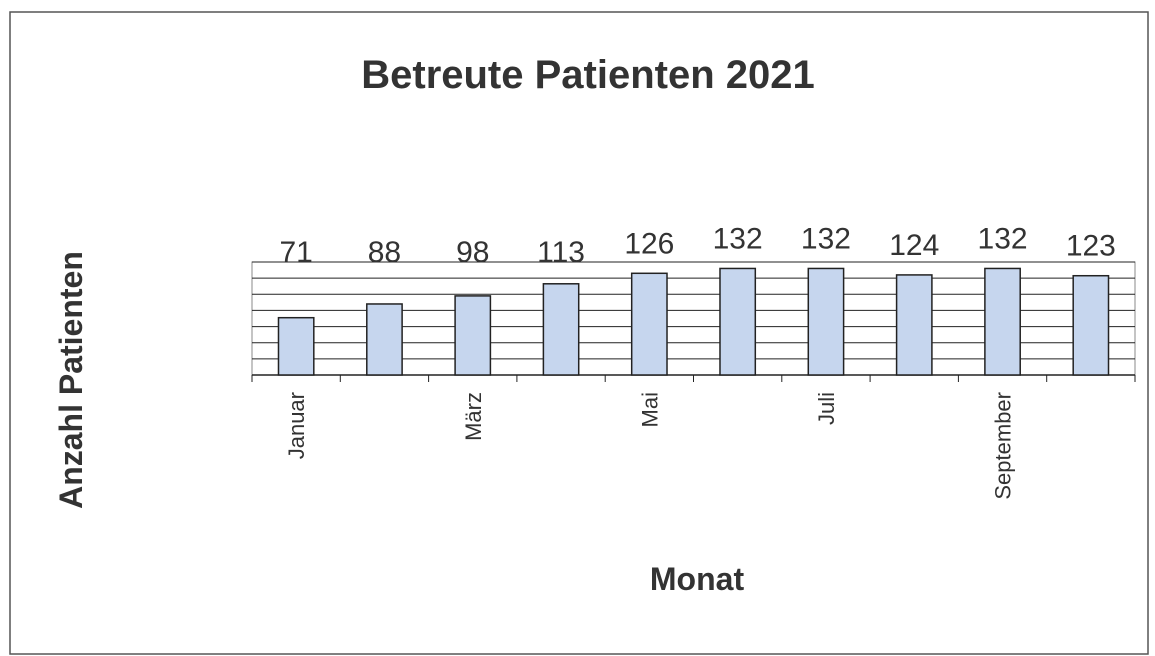 This screenshot has width=1155, height=656. I want to click on data-label: 71, so click(295, 252).